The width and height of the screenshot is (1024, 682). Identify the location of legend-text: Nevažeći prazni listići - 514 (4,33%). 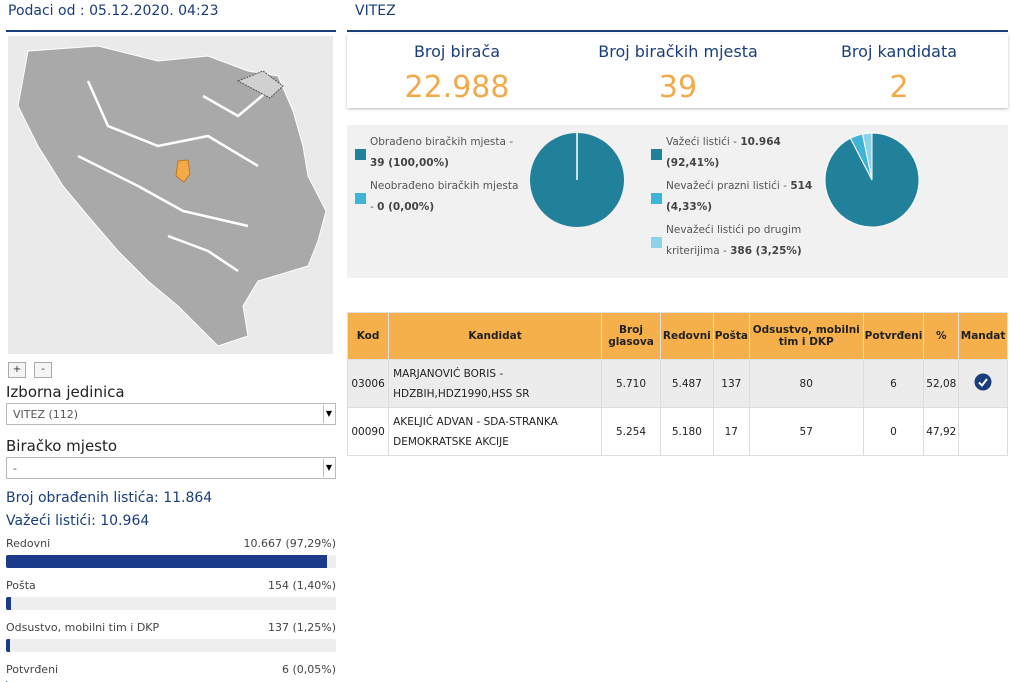
(741, 197).